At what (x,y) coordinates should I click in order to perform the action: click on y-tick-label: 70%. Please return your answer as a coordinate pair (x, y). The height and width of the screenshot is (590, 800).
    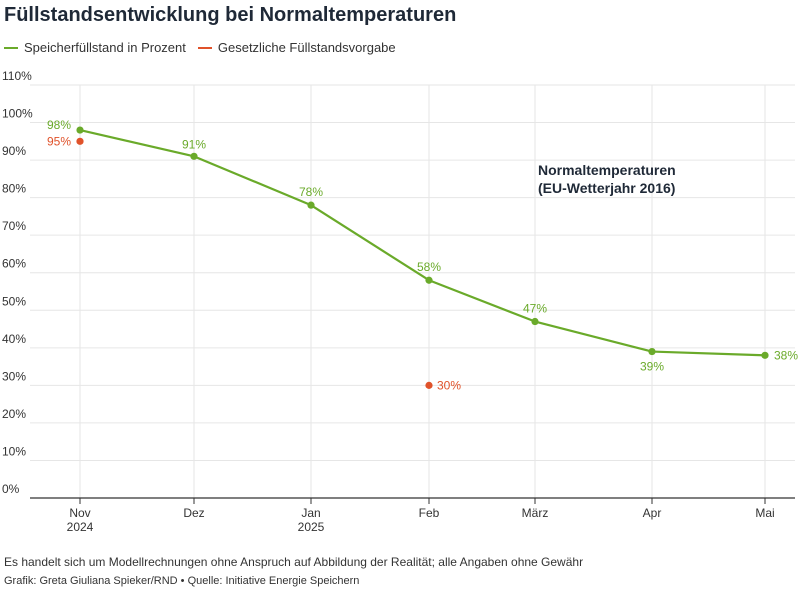
    Looking at the image, I should click on (14, 226).